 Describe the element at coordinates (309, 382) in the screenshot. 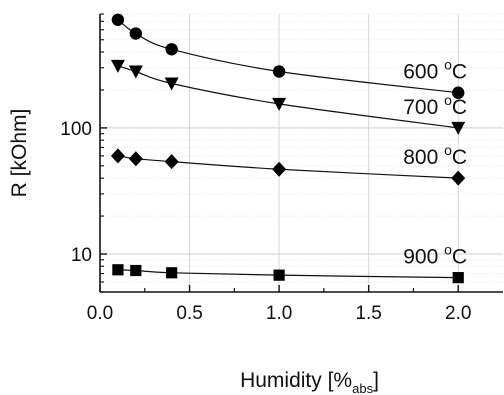

I see `x-axis-title: Humidity [%abs]` at that location.